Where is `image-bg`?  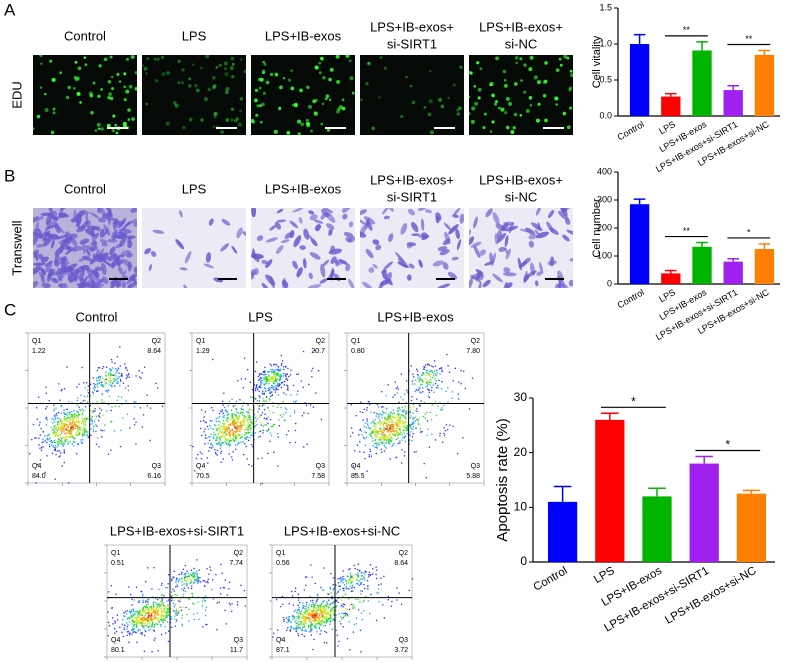
image-bg is located at coordinates (85, 95).